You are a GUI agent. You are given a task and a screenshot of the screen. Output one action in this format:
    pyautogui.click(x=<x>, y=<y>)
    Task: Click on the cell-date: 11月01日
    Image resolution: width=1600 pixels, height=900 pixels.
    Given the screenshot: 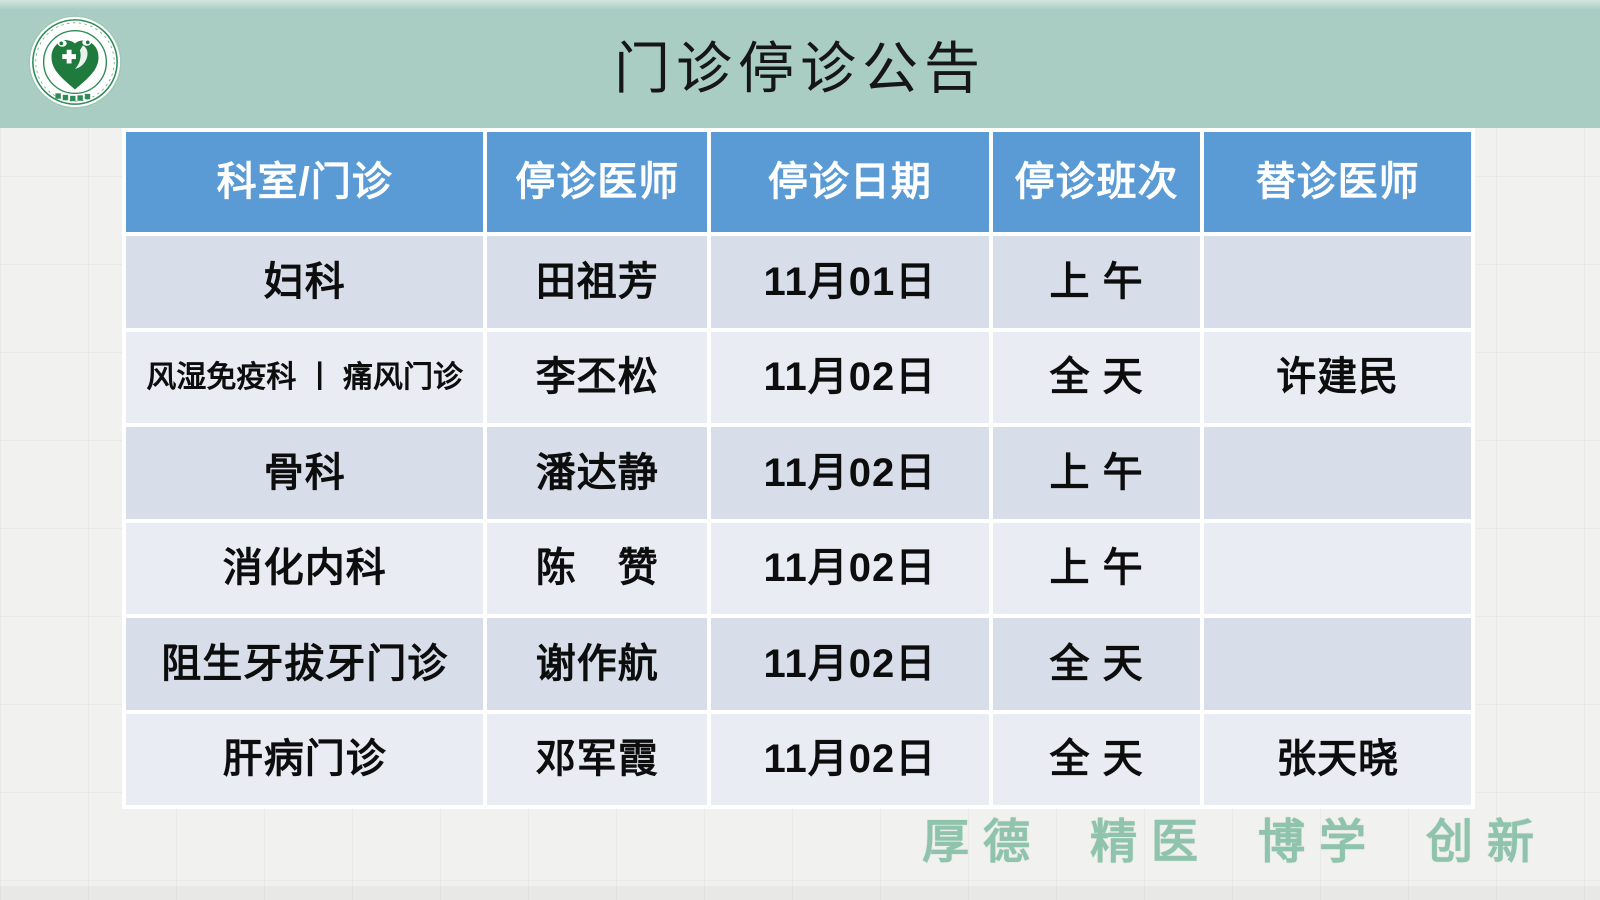 What is the action you would take?
    pyautogui.click(x=850, y=282)
    